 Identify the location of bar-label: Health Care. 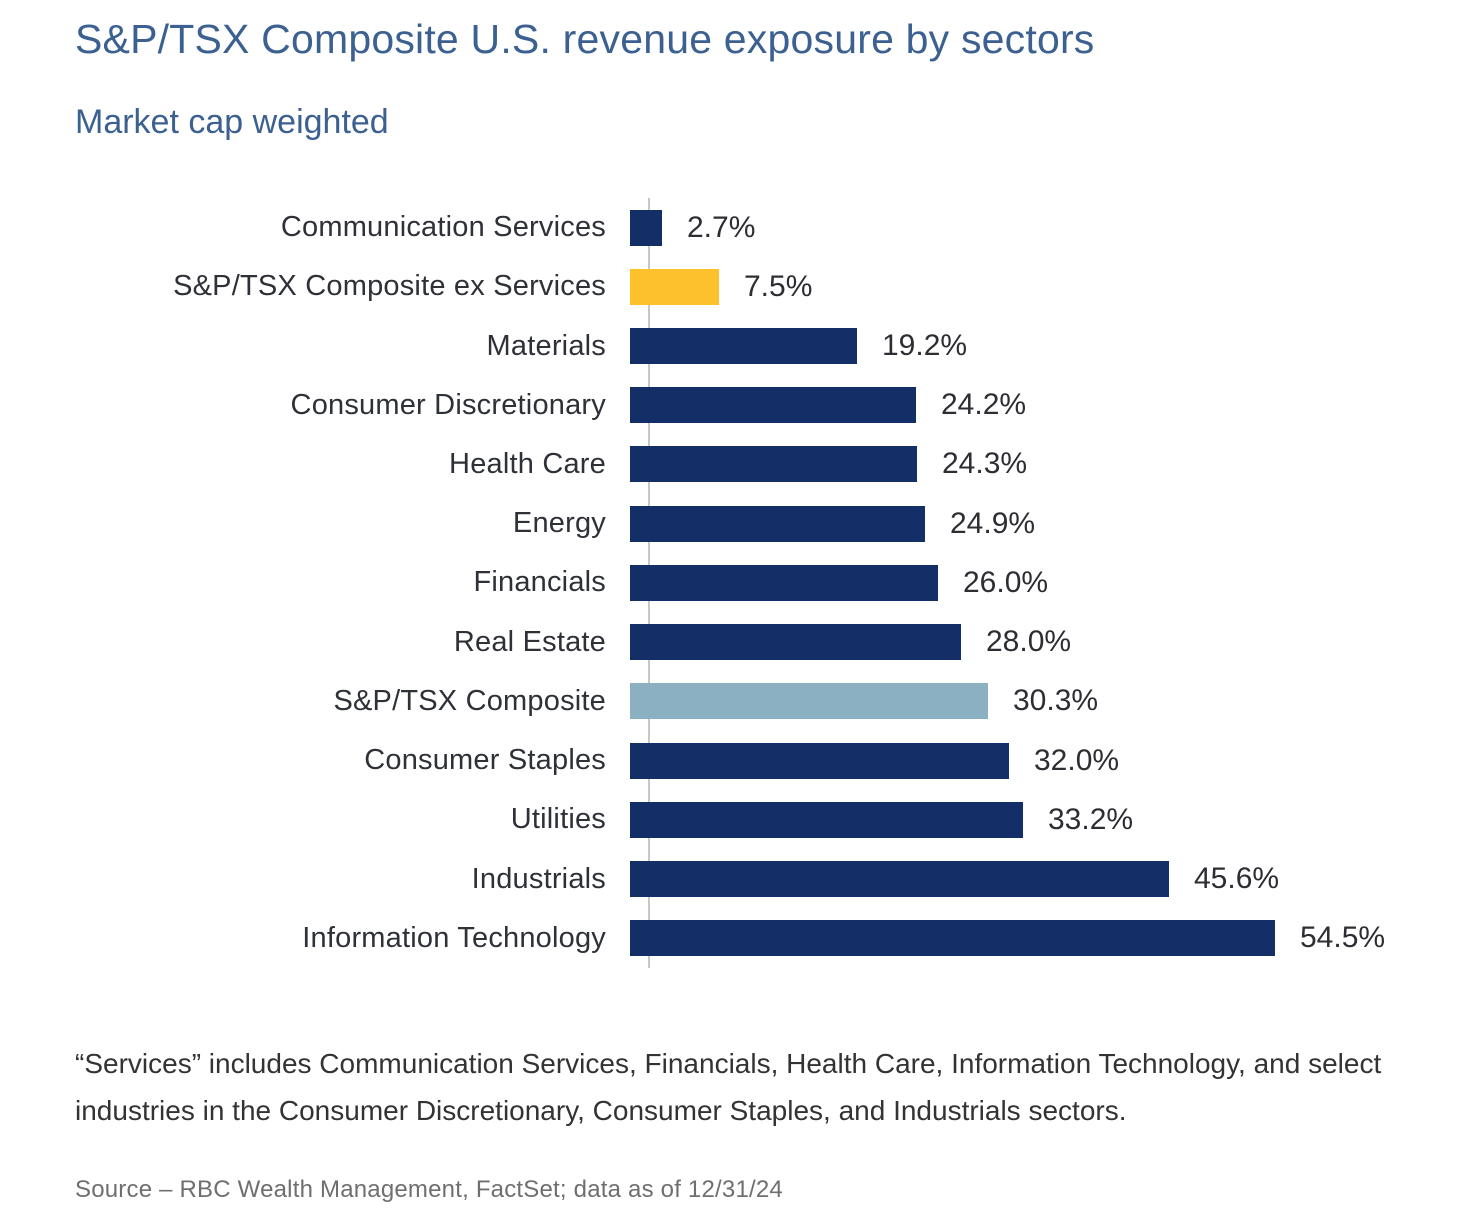
(527, 463).